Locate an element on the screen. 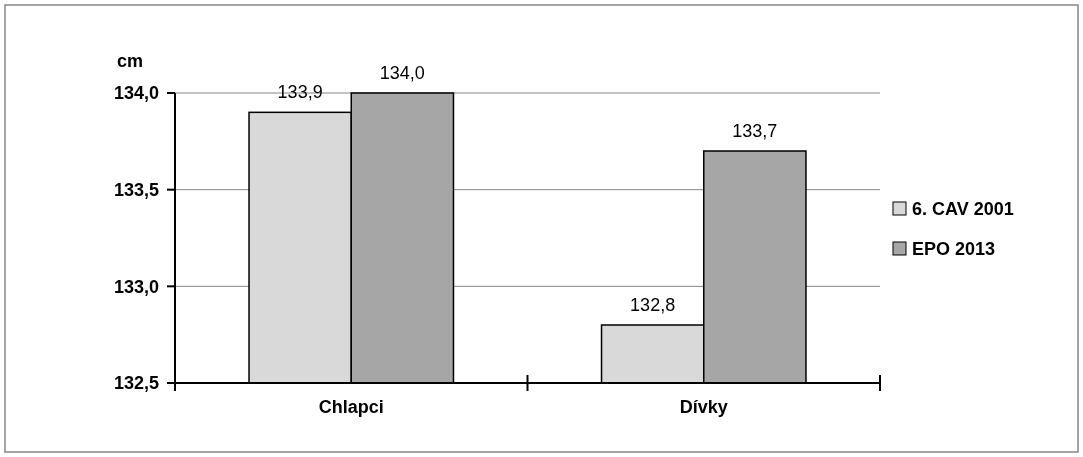  data-label: 134,0 is located at coordinates (402, 73).